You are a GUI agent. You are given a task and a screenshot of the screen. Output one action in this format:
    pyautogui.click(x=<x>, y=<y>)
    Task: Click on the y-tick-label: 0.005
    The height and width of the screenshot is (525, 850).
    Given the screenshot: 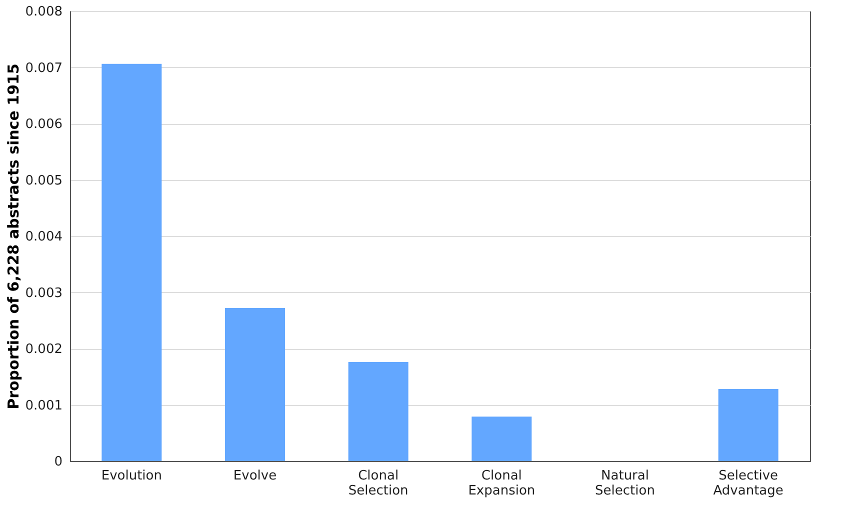 What is the action you would take?
    pyautogui.click(x=43, y=180)
    